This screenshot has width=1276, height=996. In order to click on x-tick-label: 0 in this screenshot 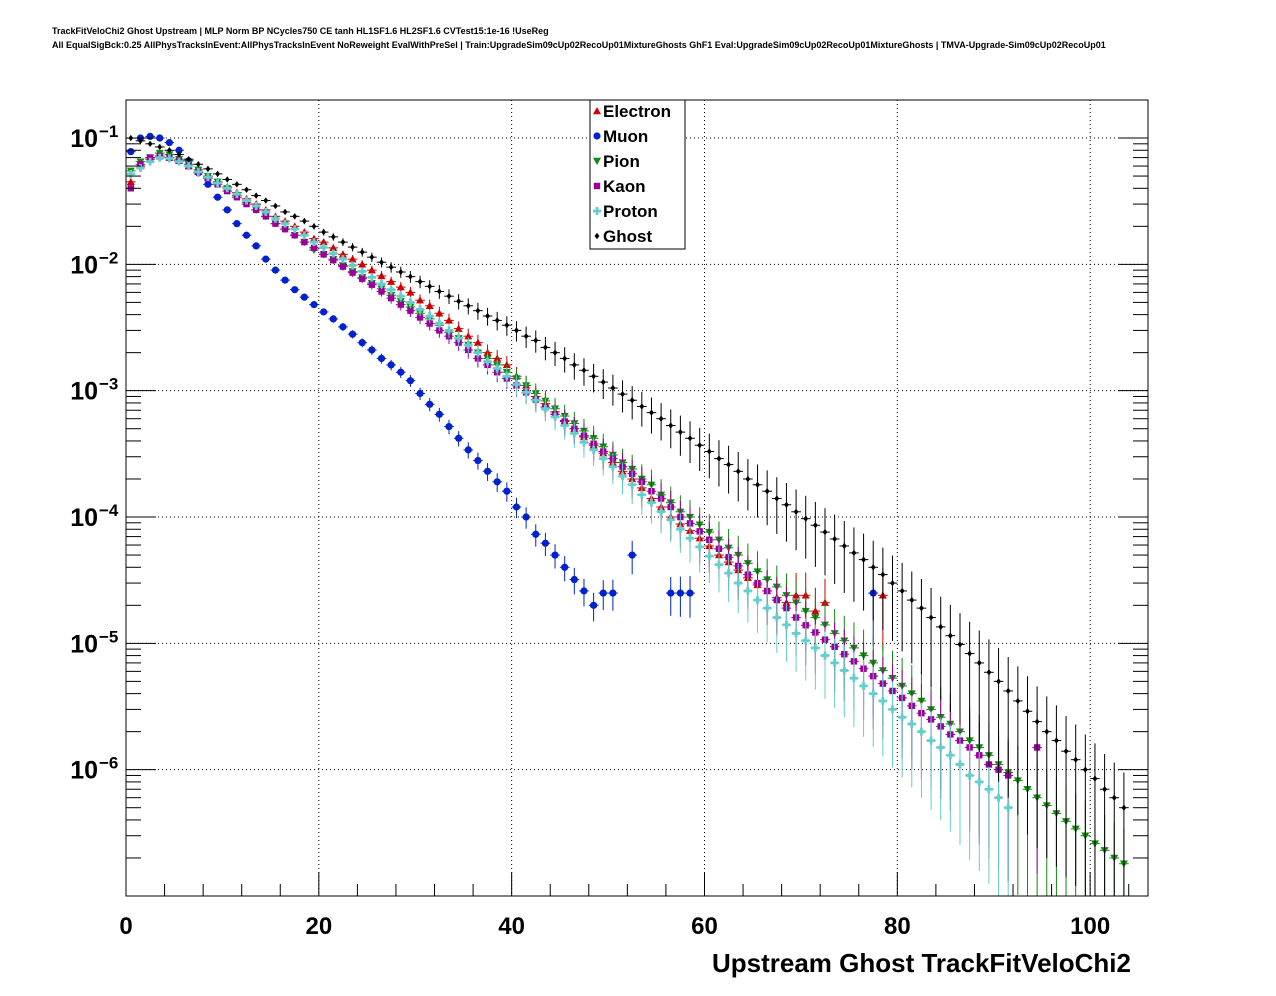, I will do `click(125, 926)`.